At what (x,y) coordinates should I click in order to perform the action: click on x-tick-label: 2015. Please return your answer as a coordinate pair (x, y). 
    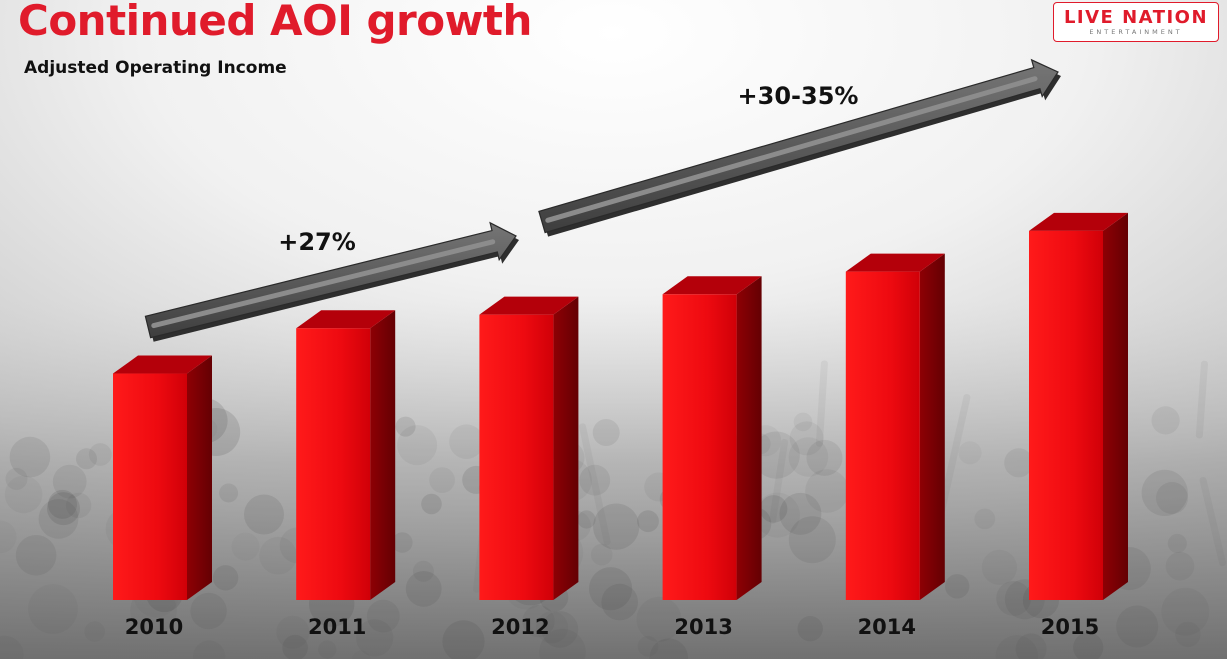
    Looking at the image, I should click on (1070, 627).